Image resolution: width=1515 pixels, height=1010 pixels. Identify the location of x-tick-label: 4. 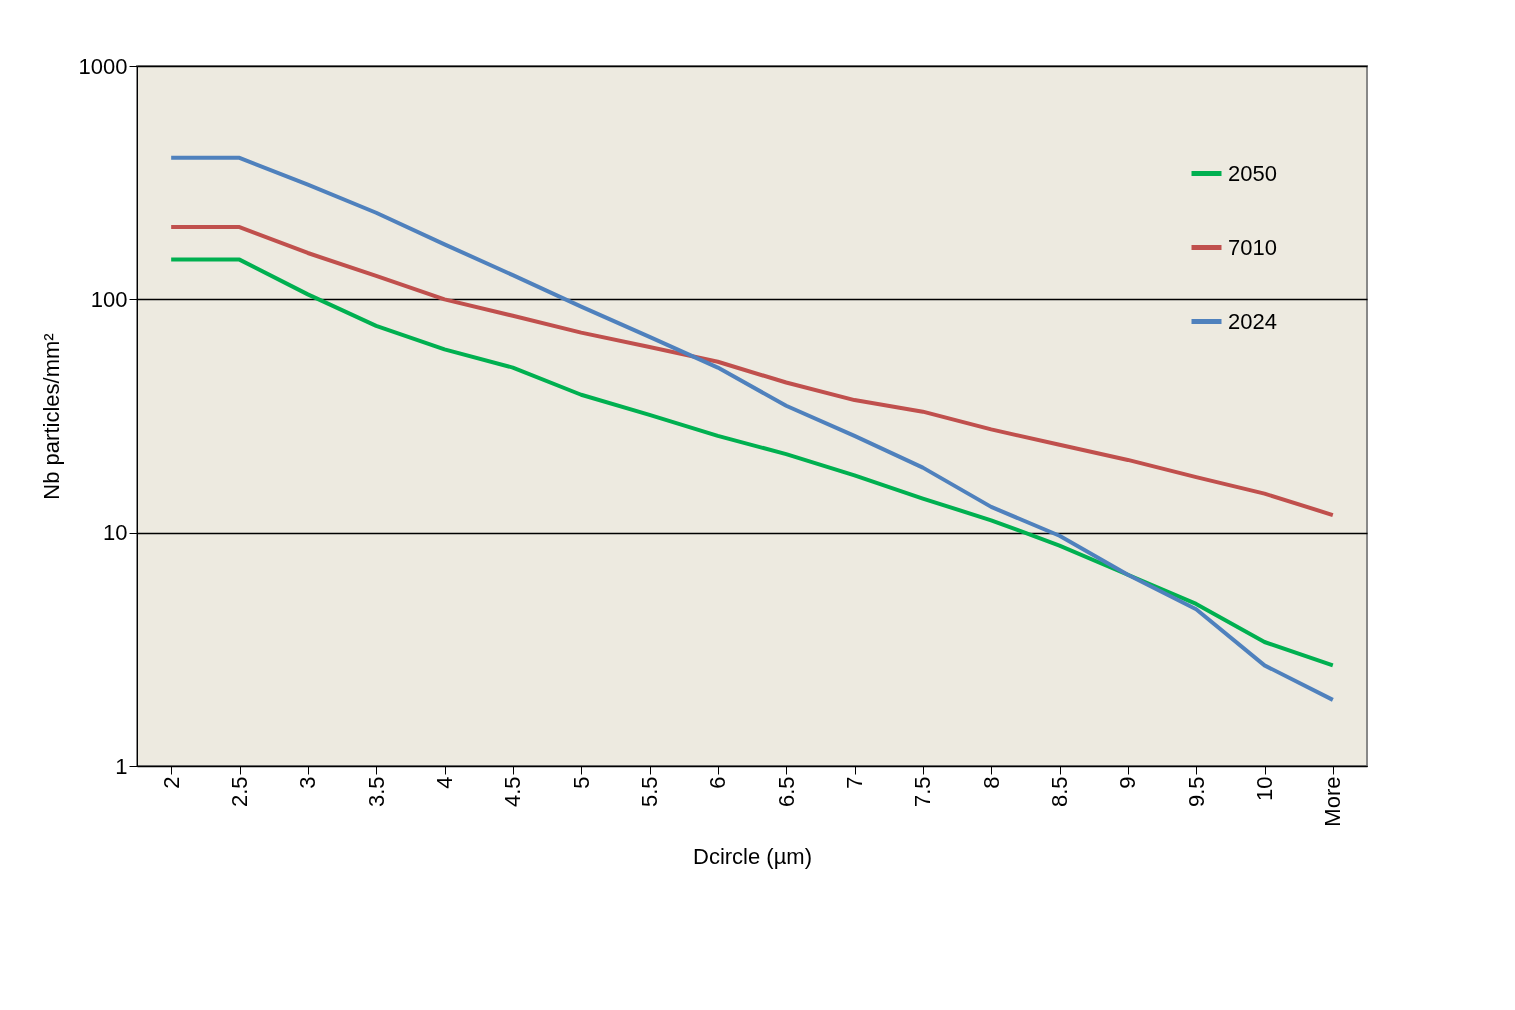
(444, 782).